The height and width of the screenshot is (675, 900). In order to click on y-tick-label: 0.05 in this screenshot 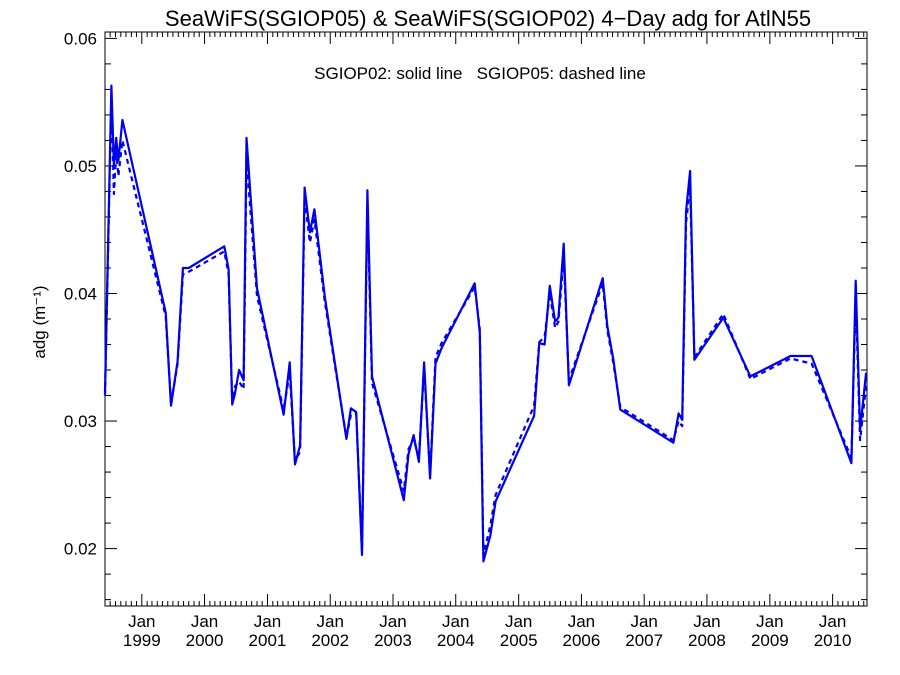, I will do `click(80, 166)`.